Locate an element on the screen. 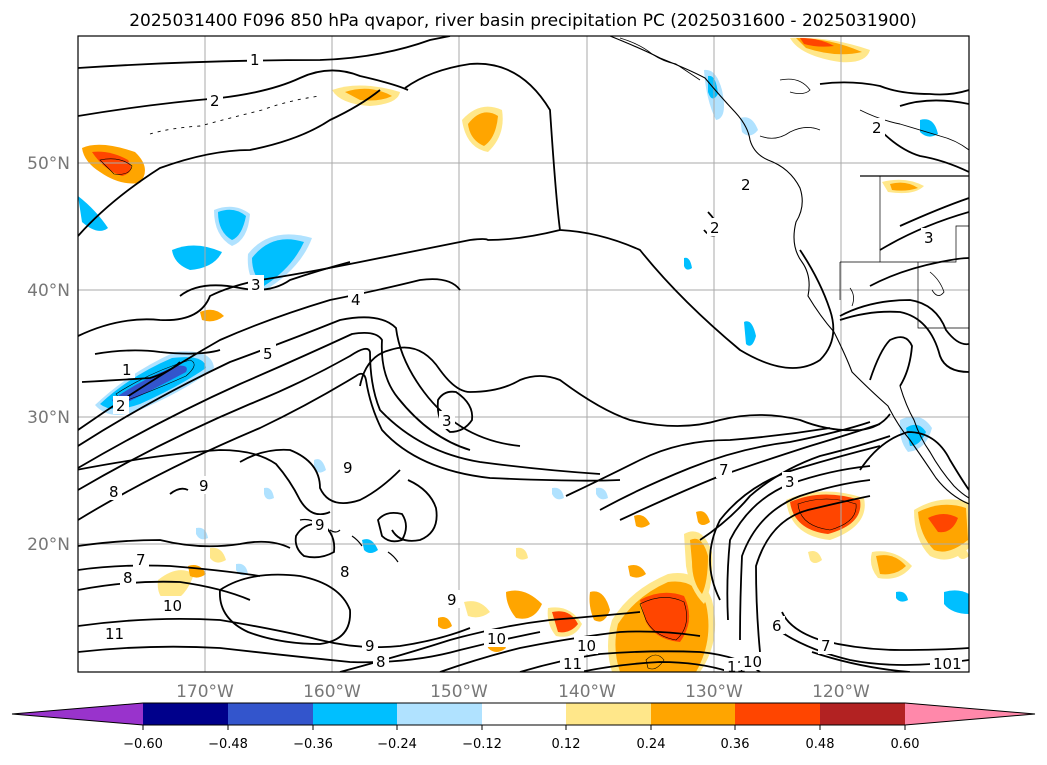  colorbar-extend-low is located at coordinates (77, 714).